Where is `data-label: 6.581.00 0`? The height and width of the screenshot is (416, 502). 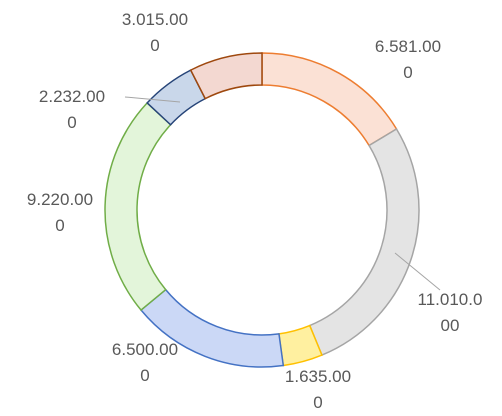 data-label: 6.581.00 0 is located at coordinates (408, 59).